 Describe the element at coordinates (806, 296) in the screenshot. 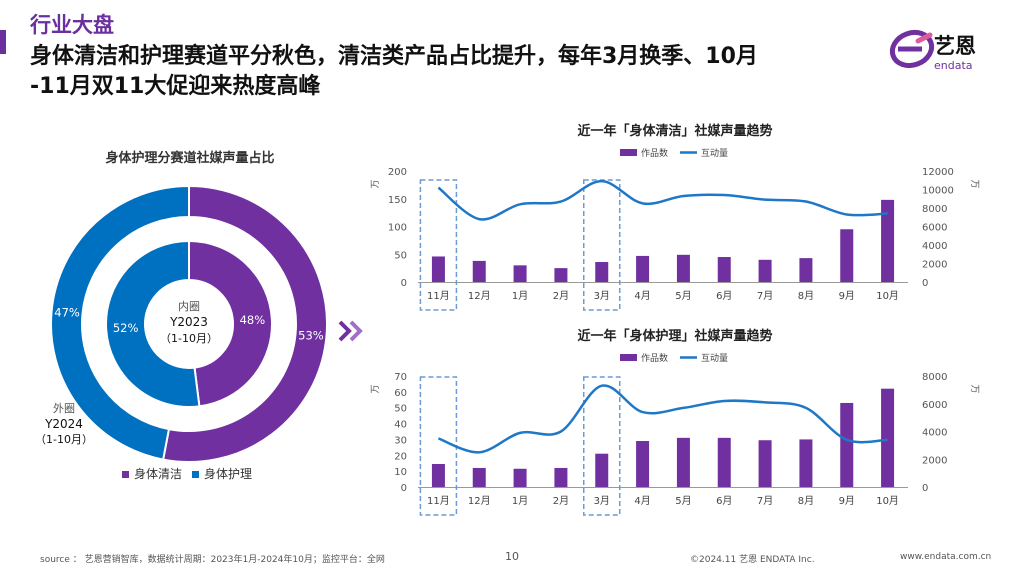

I see `chart1-category-9: 8月` at that location.